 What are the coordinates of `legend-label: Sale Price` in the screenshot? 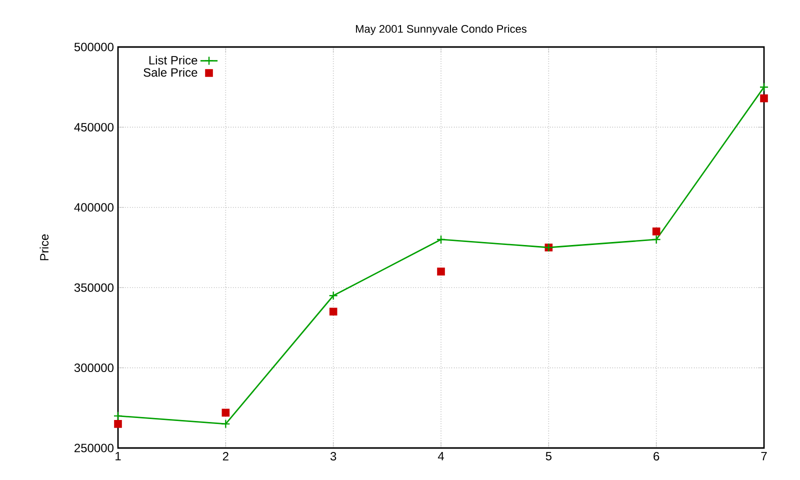 It's located at (171, 72).